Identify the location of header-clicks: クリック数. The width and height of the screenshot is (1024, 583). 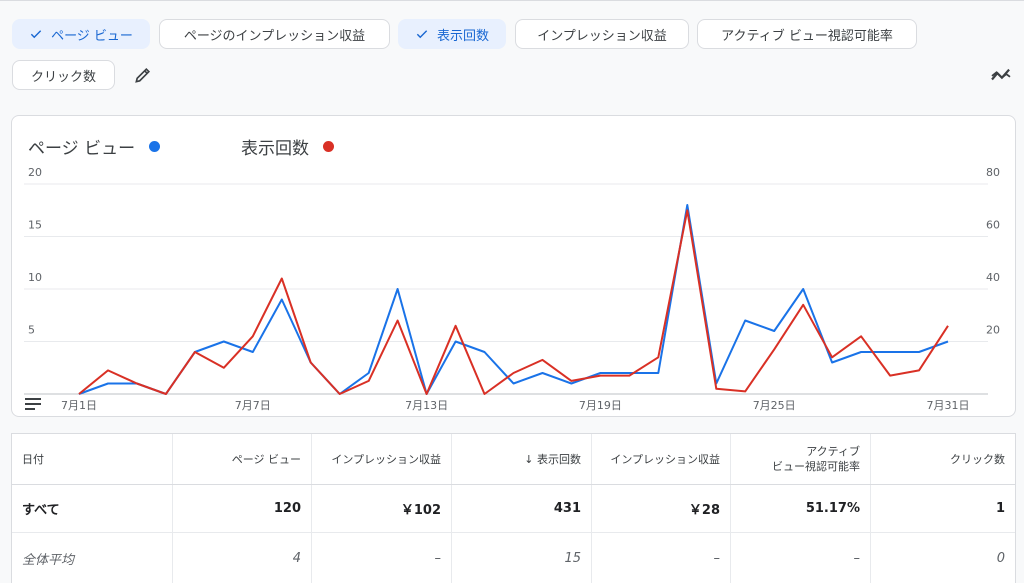
(977, 459).